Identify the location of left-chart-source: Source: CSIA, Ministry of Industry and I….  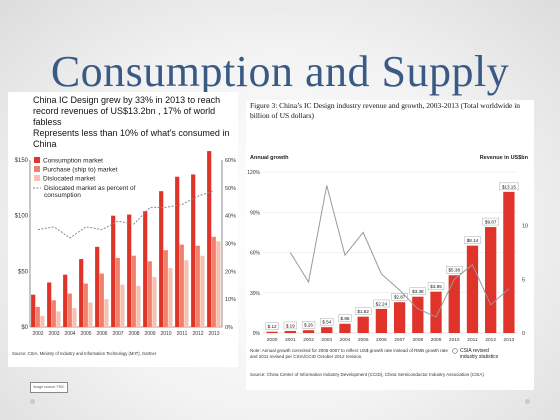
(84, 353).